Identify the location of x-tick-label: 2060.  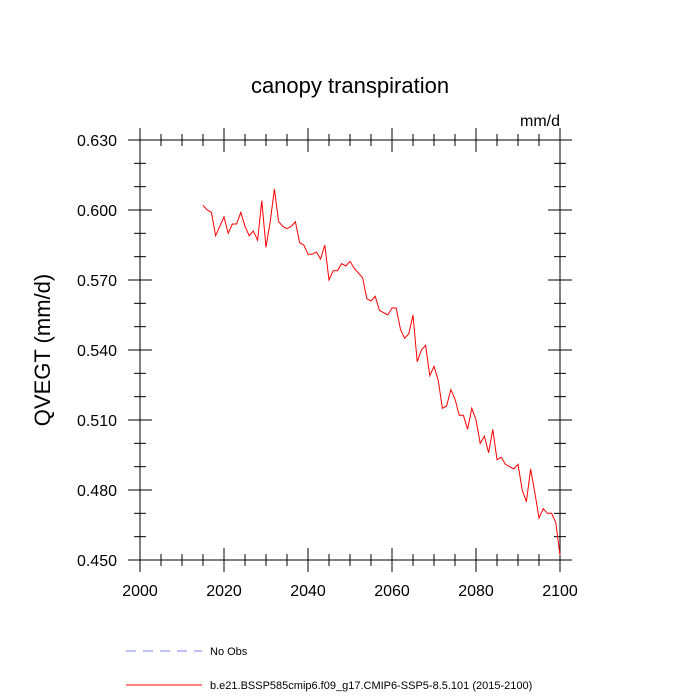
(392, 591).